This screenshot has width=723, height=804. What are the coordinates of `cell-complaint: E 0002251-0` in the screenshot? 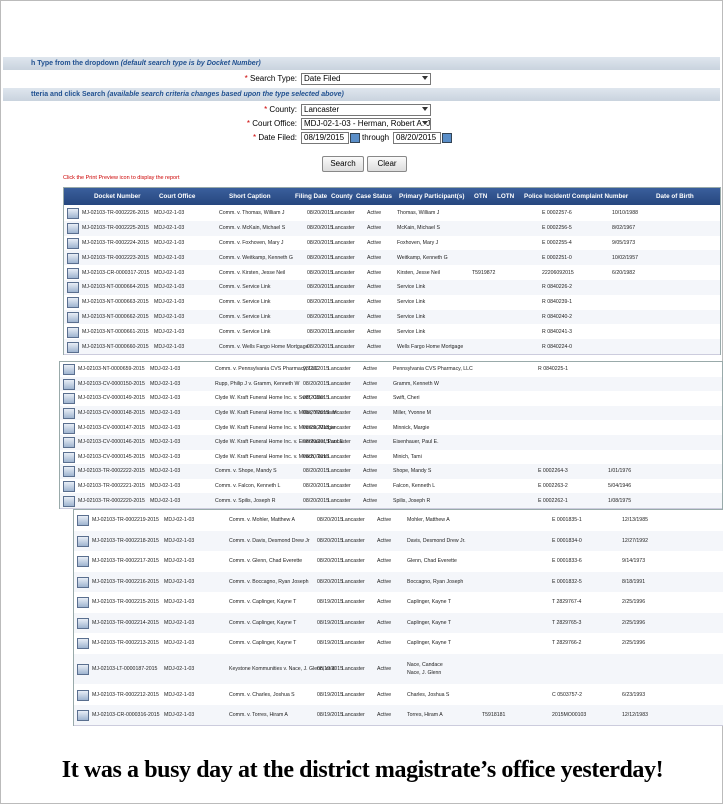 It's located at (557, 257).